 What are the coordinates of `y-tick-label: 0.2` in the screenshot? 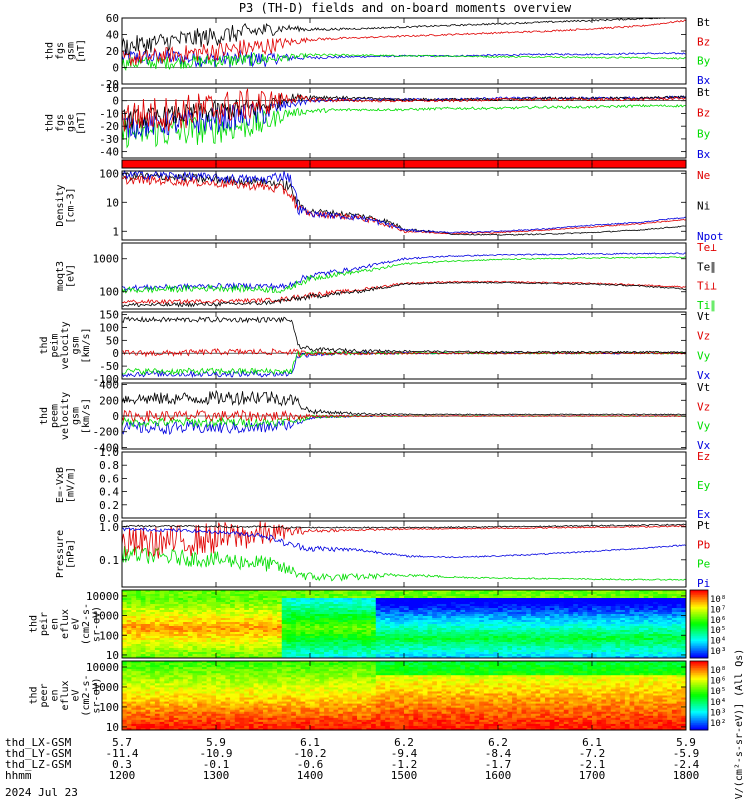 It's located at (109, 505).